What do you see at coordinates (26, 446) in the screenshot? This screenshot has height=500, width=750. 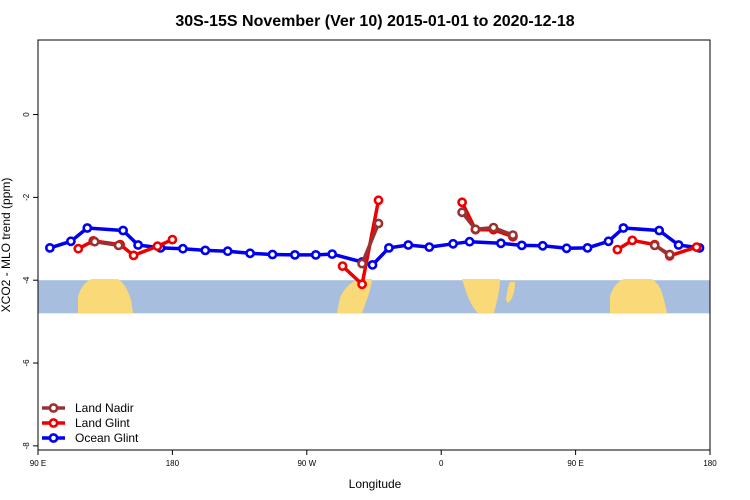 I see `y-tick-label: -8` at bounding box center [26, 446].